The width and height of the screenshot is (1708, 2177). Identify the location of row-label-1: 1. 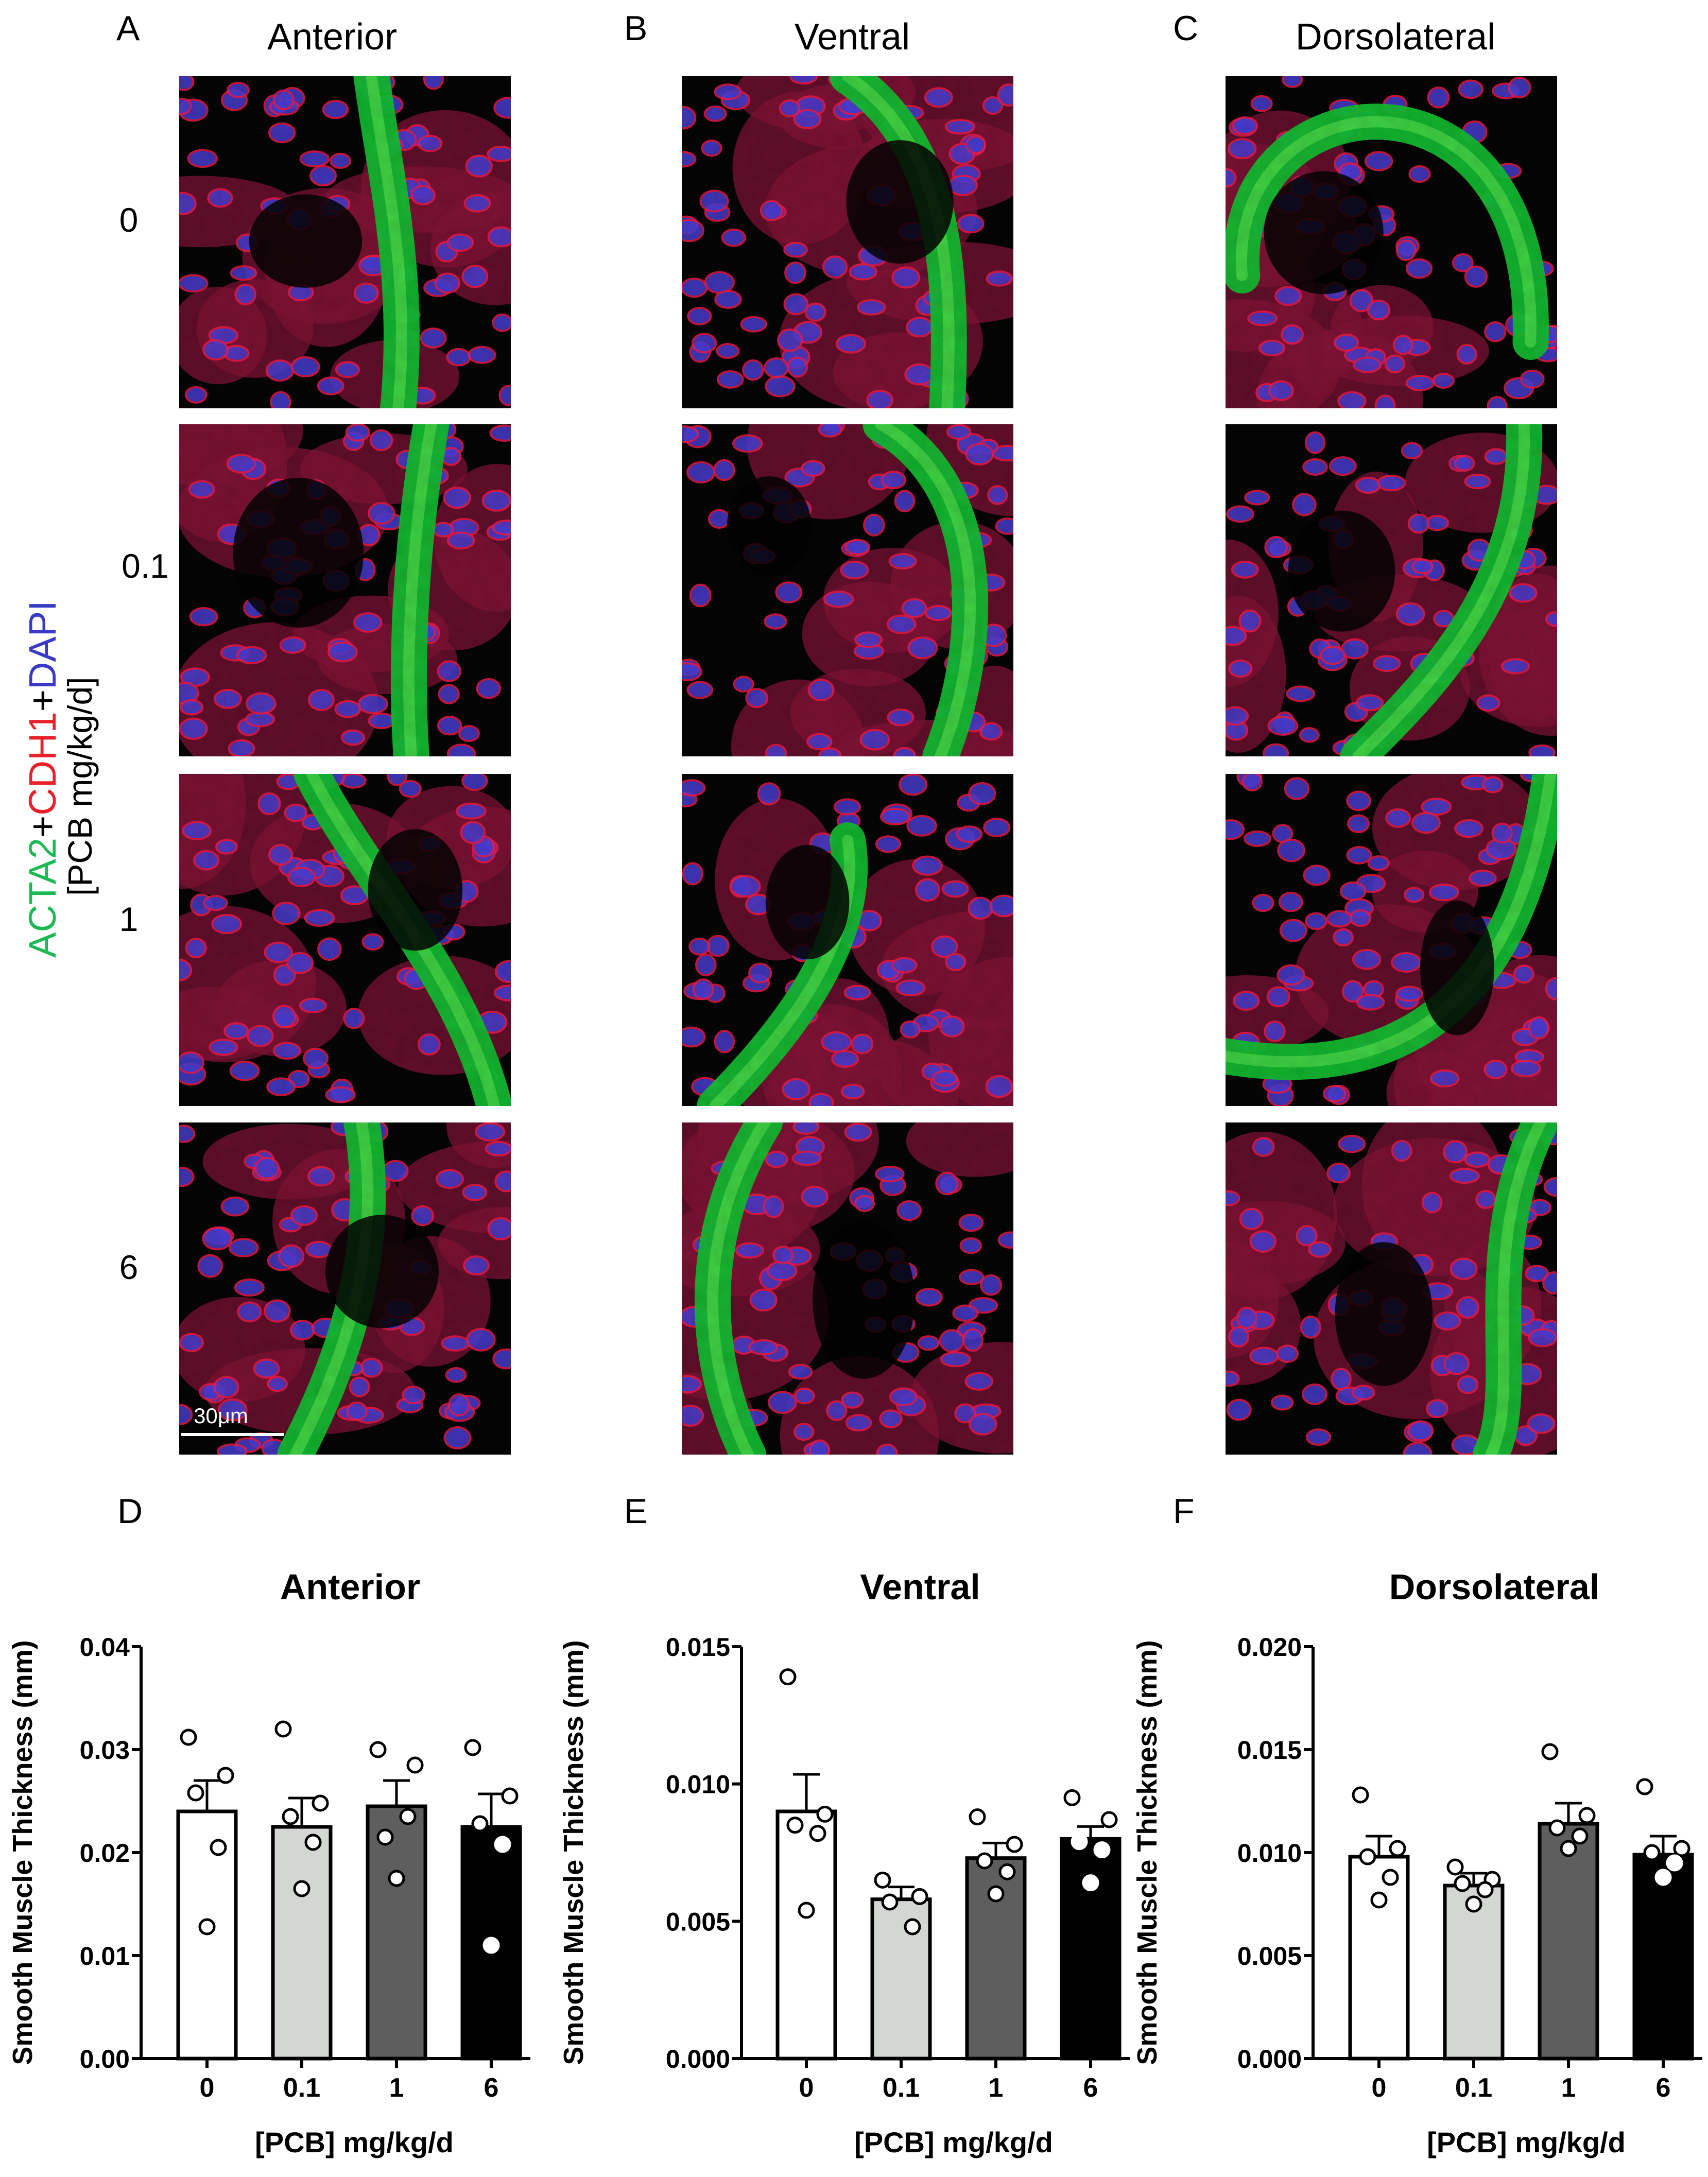
(129, 919).